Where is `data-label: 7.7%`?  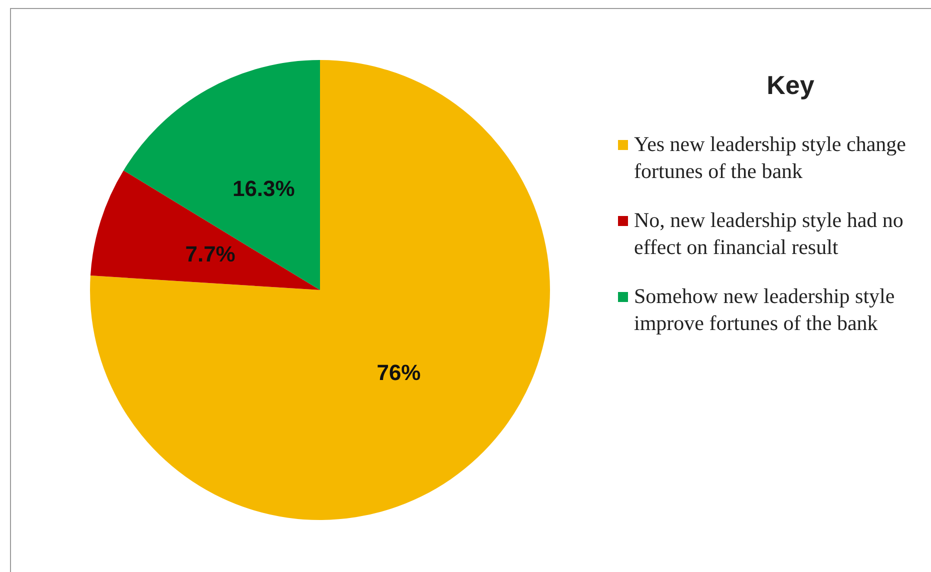 data-label: 7.7% is located at coordinates (210, 254).